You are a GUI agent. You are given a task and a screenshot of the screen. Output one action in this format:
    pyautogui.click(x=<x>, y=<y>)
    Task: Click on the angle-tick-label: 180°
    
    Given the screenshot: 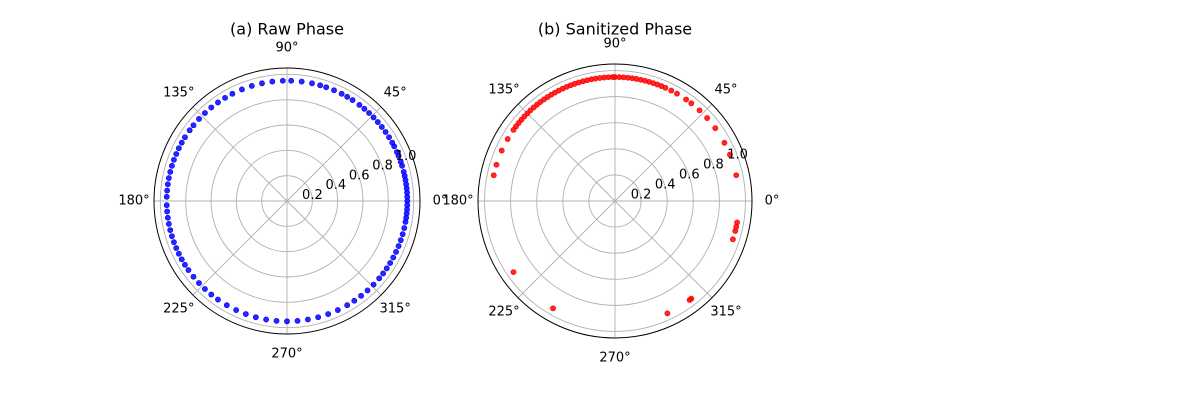 What is the action you would take?
    pyautogui.click(x=457, y=201)
    